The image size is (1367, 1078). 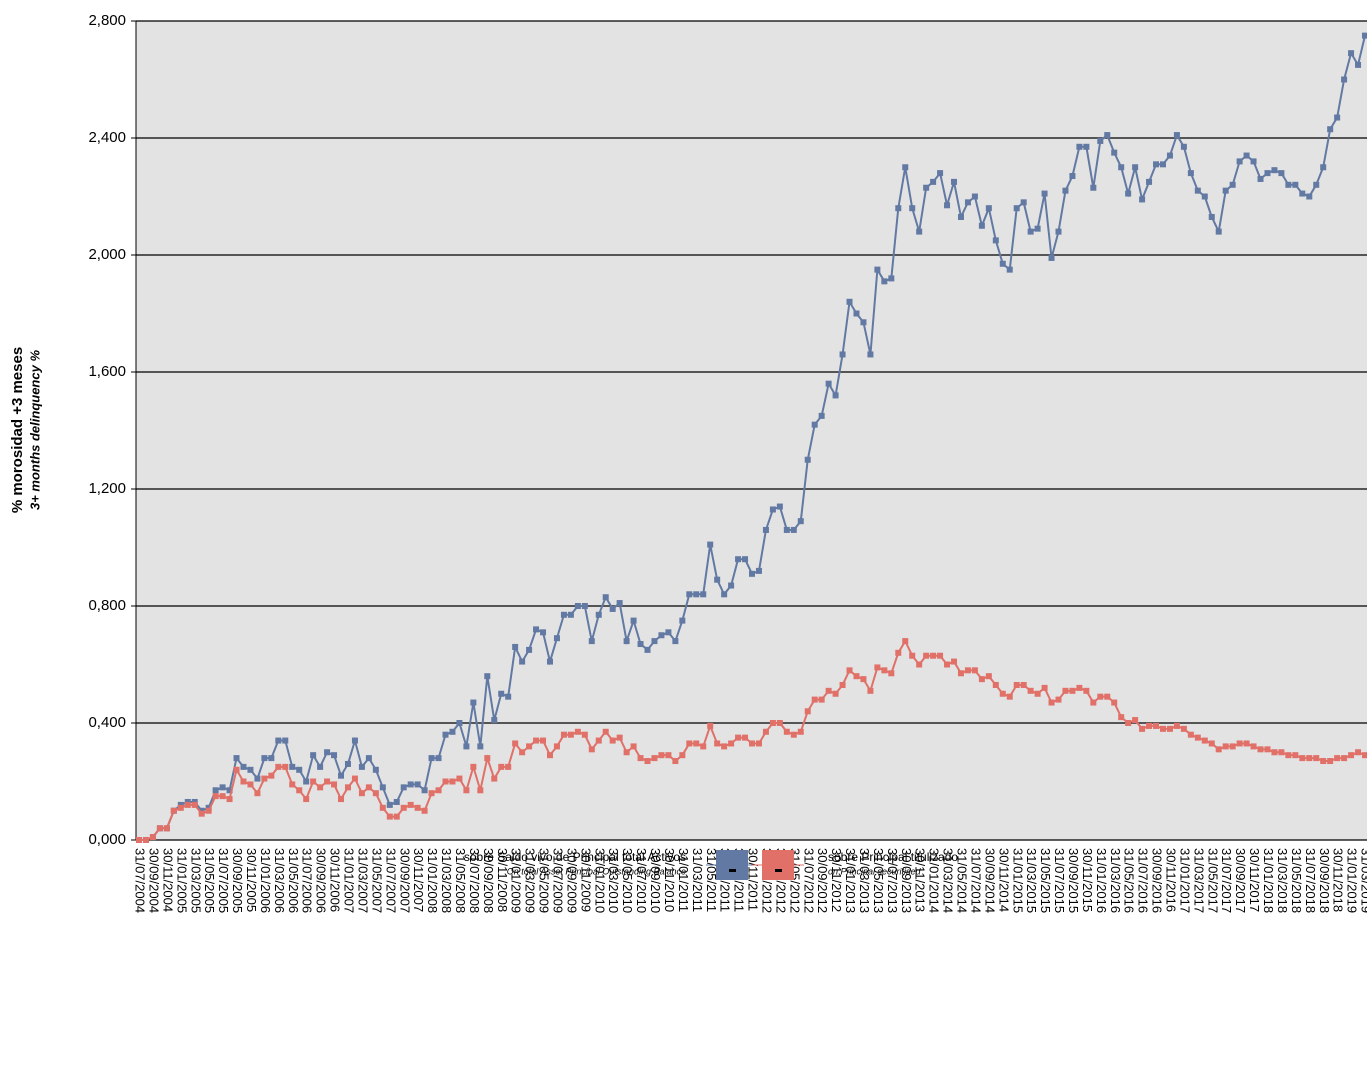 What do you see at coordinates (335, 880) in the screenshot?
I see `x-tick-label: 30/11/2006` at bounding box center [335, 880].